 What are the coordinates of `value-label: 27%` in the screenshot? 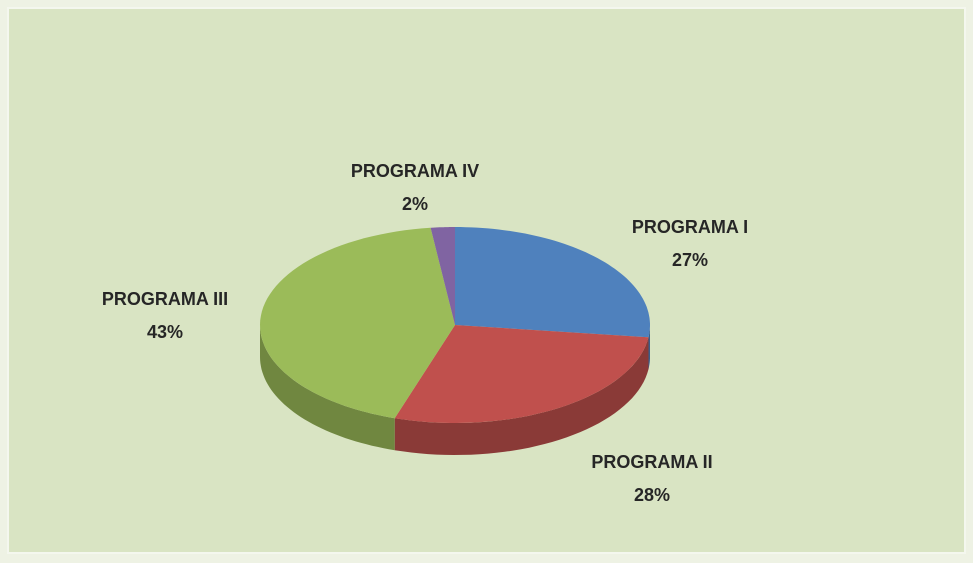 It's located at (690, 260).